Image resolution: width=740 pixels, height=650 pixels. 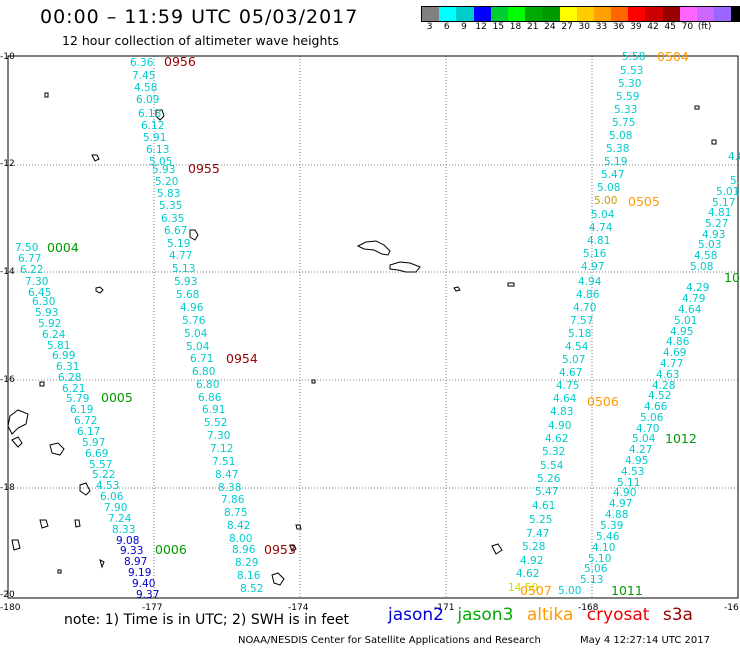 I want to click on lon-label: -180, so click(x=10, y=608).